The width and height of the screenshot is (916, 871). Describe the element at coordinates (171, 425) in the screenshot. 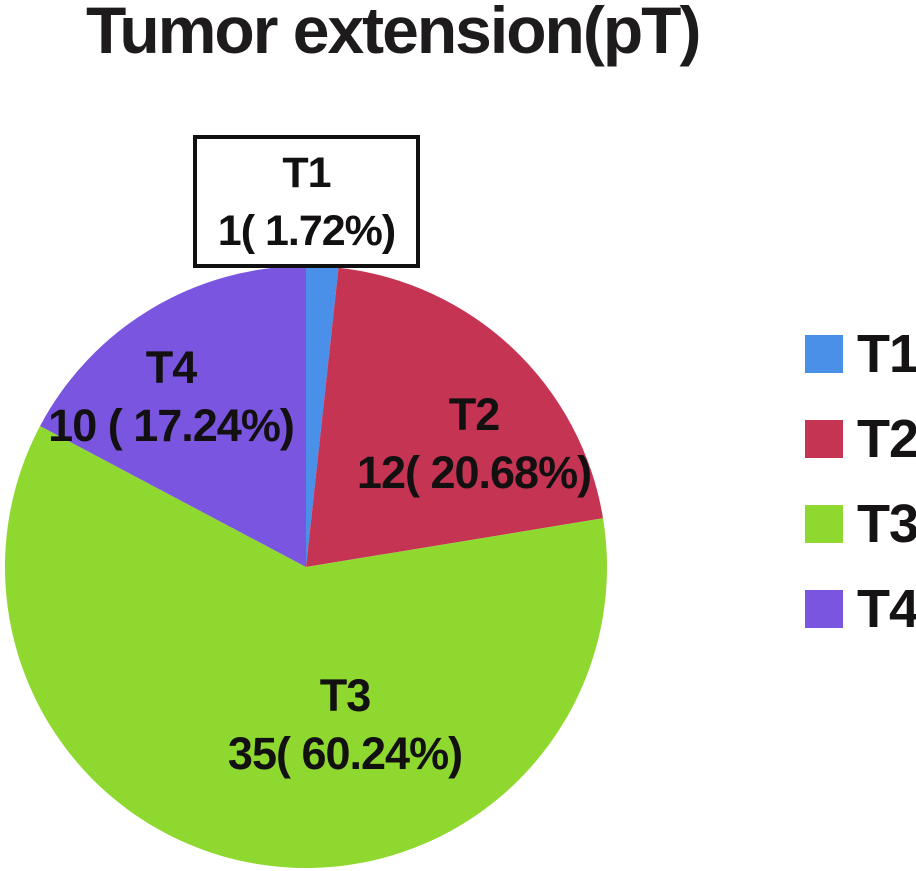

I see `slice-label-value: 10 ( 17.24%)` at that location.